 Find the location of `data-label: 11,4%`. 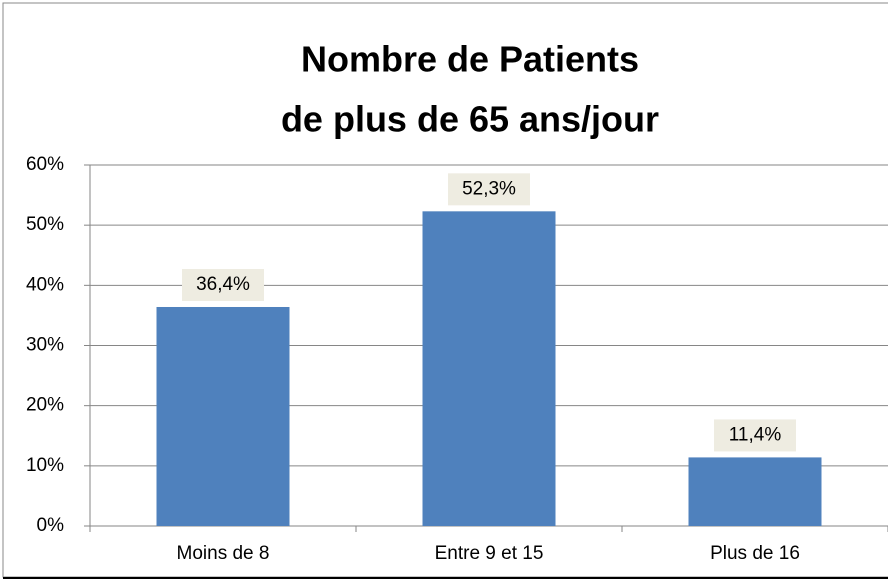

data-label: 11,4% is located at coordinates (755, 434).